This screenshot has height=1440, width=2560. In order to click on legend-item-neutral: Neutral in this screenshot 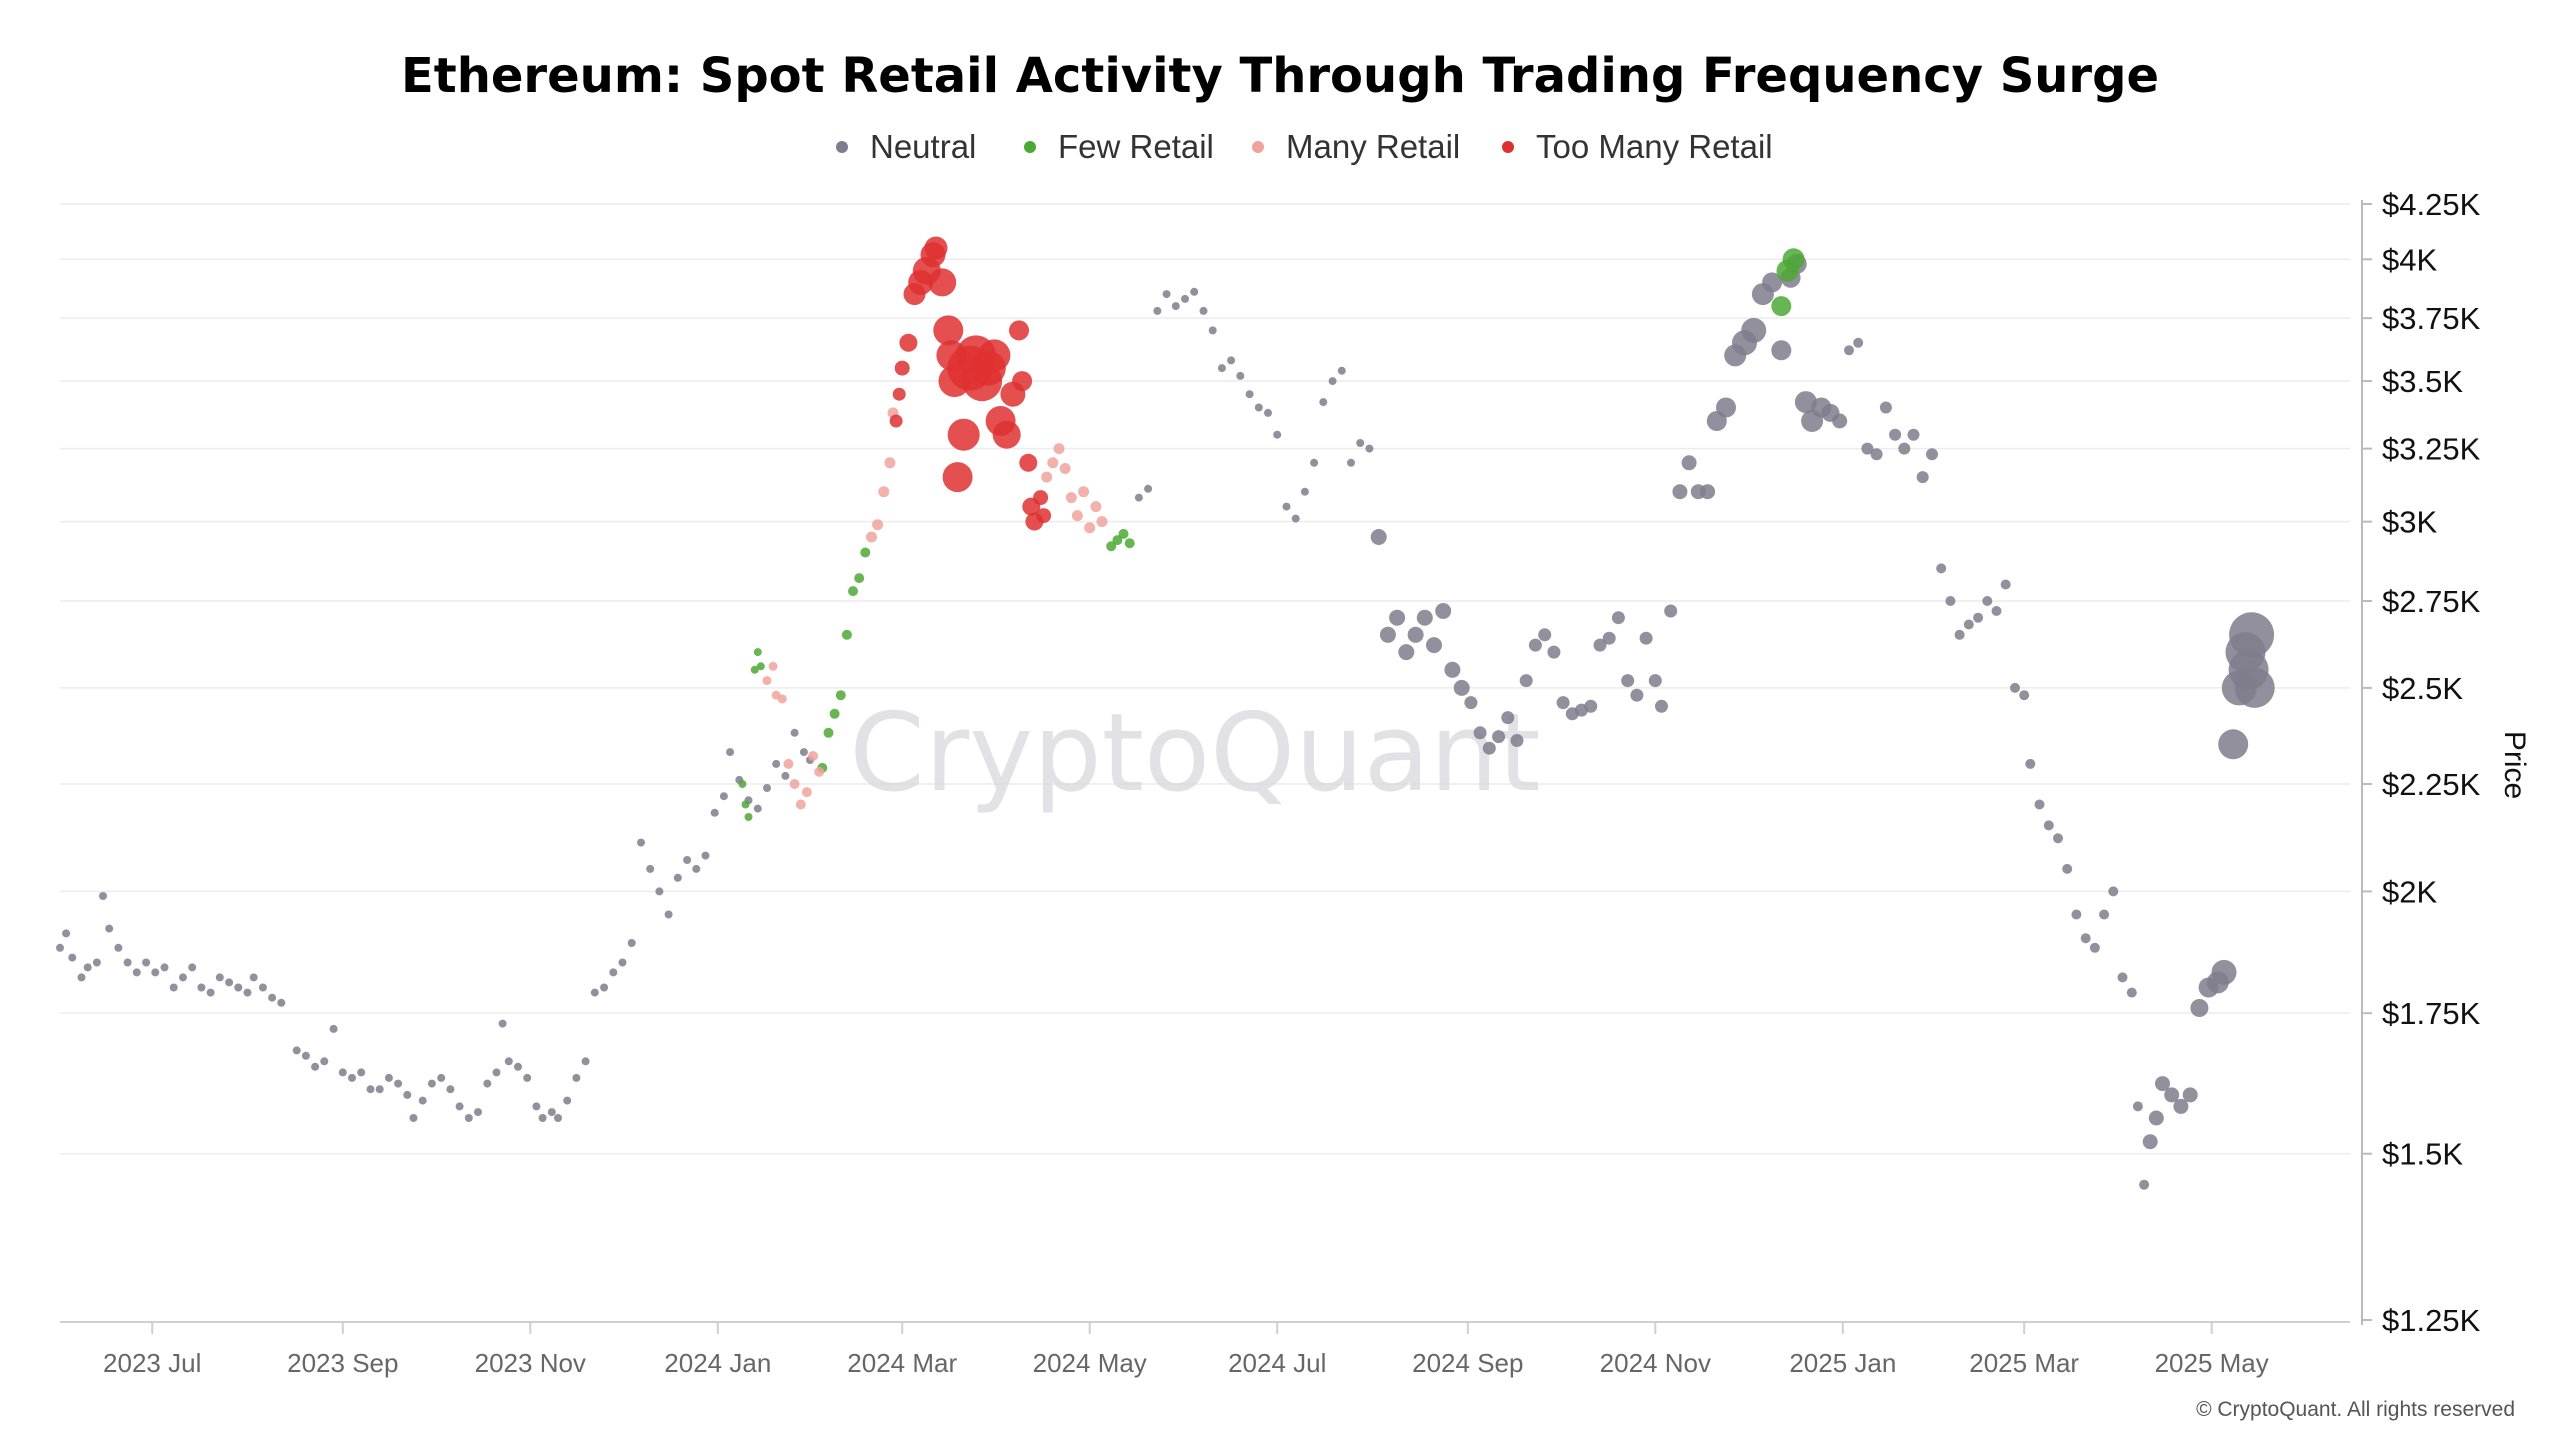, I will do `click(906, 146)`.